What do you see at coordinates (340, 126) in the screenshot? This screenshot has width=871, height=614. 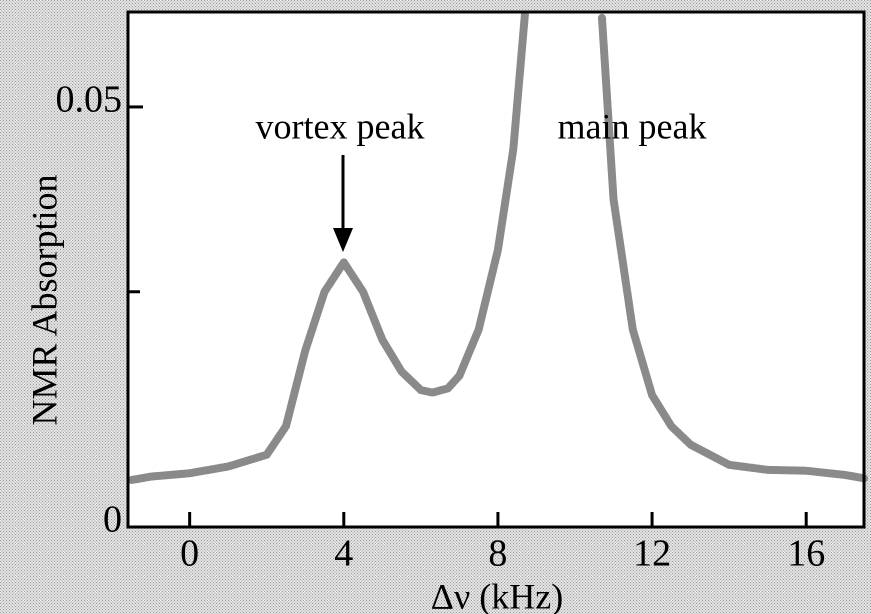 I see `annotation: vortex peak` at bounding box center [340, 126].